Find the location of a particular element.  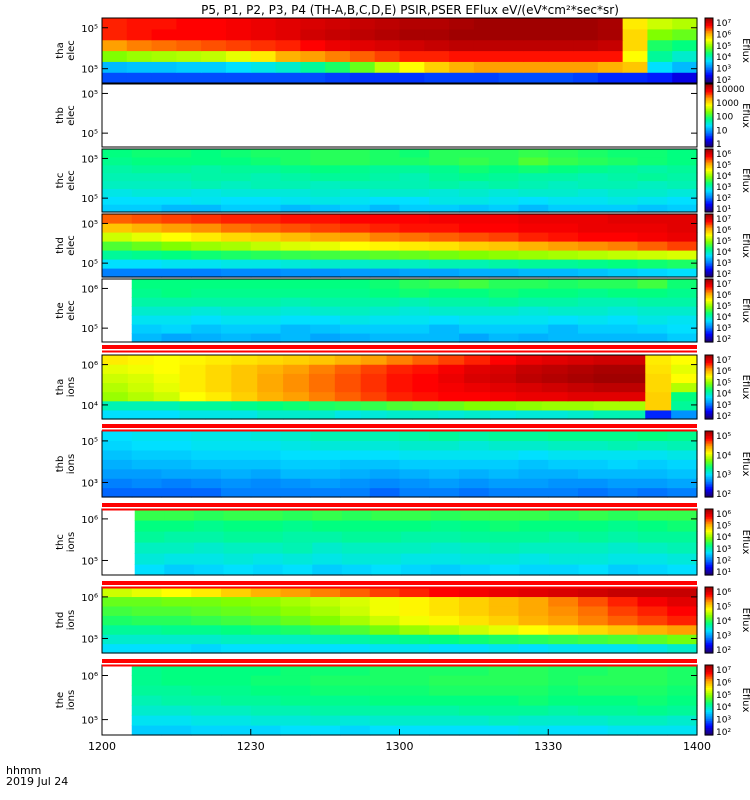

colorbar-frame is located at coordinates (709, 50).